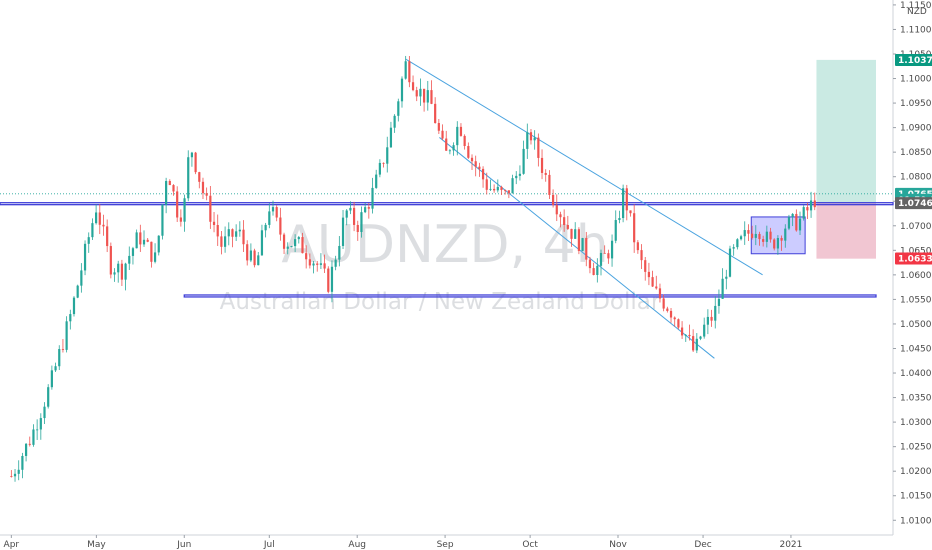 The image size is (932, 550). Describe the element at coordinates (916, 349) in the screenshot. I see `y-tick-label: 1.04500` at that location.